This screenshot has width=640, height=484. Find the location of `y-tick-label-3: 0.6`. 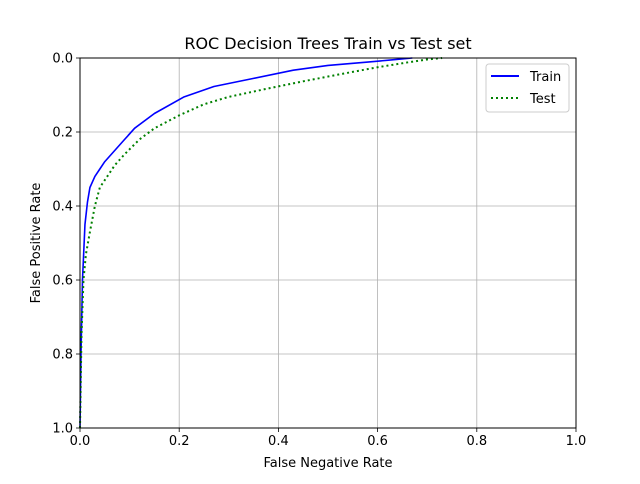

y-tick-label-3: 0.6 is located at coordinates (62, 281).